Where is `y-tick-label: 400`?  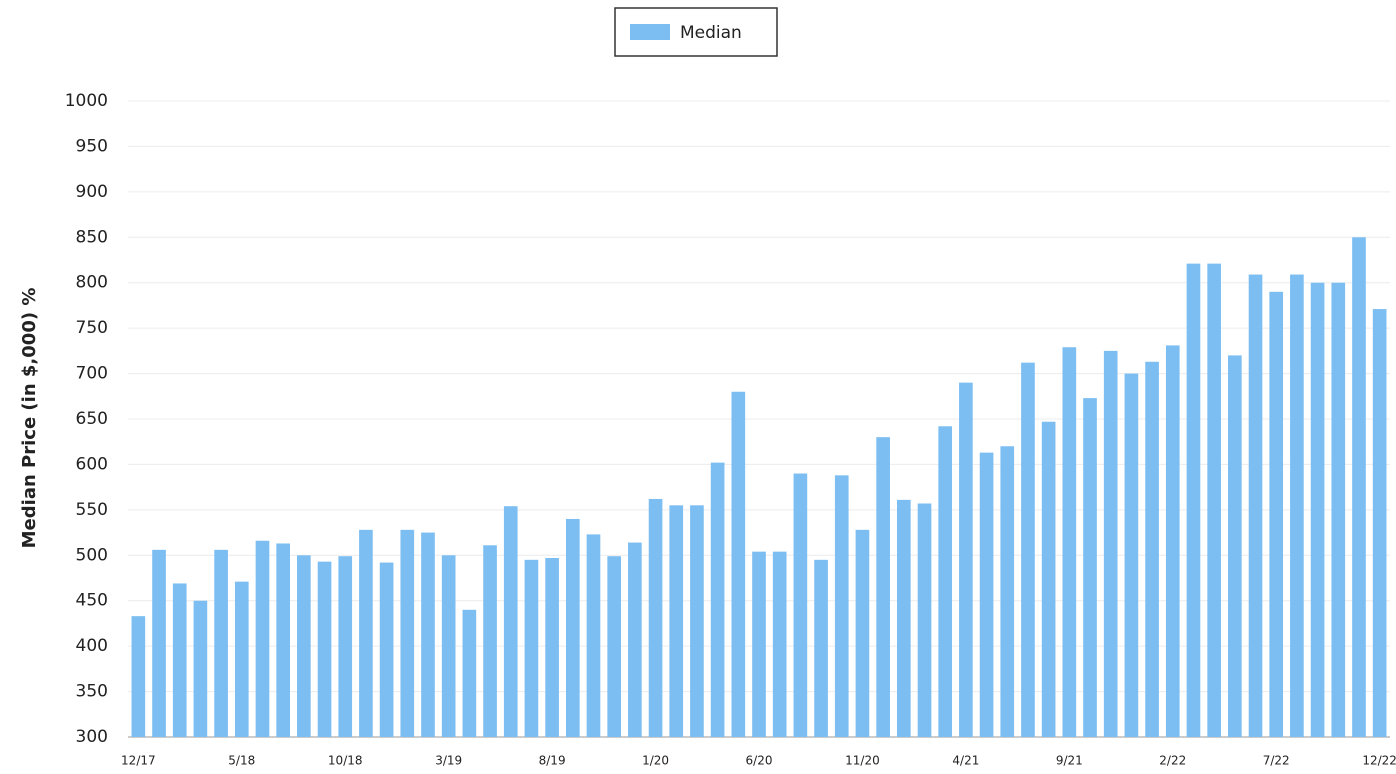
y-tick-label: 400 is located at coordinates (92, 646).